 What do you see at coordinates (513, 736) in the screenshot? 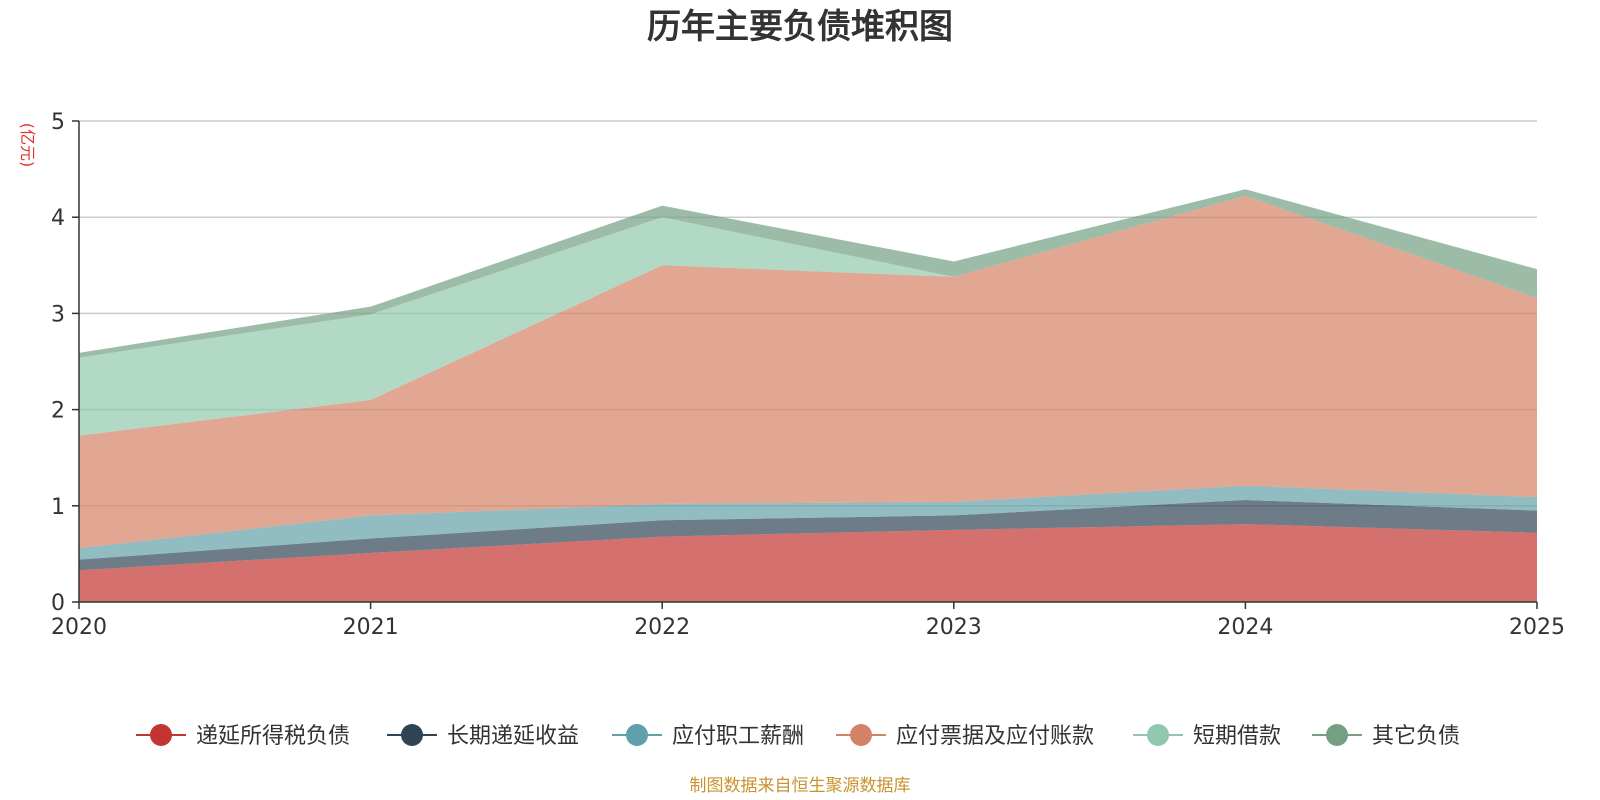
I see `legend-label: 长期递延收益` at bounding box center [513, 736].